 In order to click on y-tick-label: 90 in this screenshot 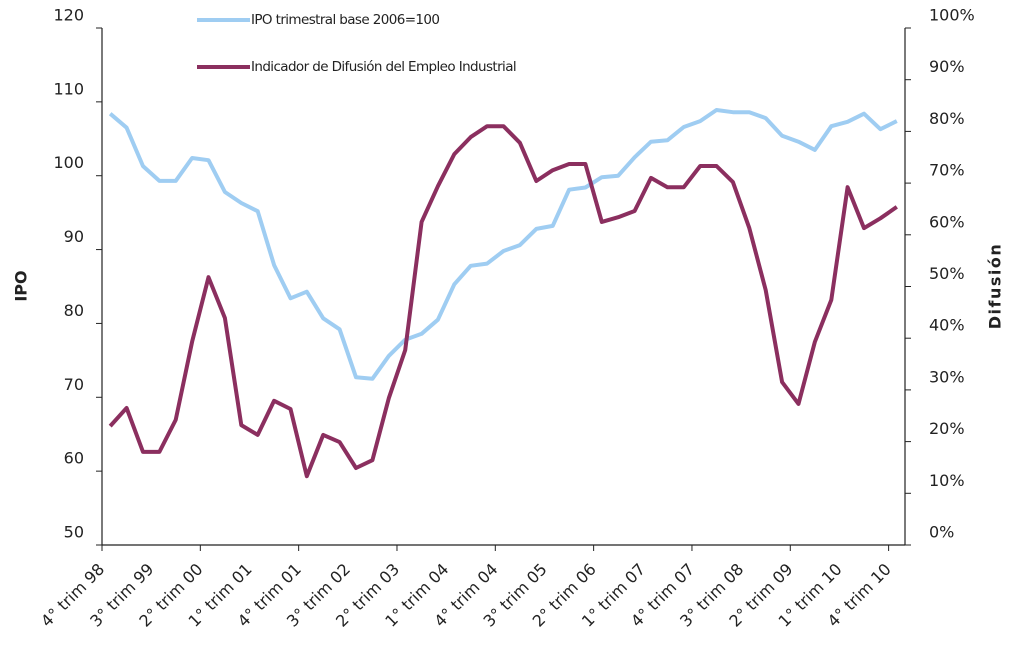, I will do `click(74, 236)`.